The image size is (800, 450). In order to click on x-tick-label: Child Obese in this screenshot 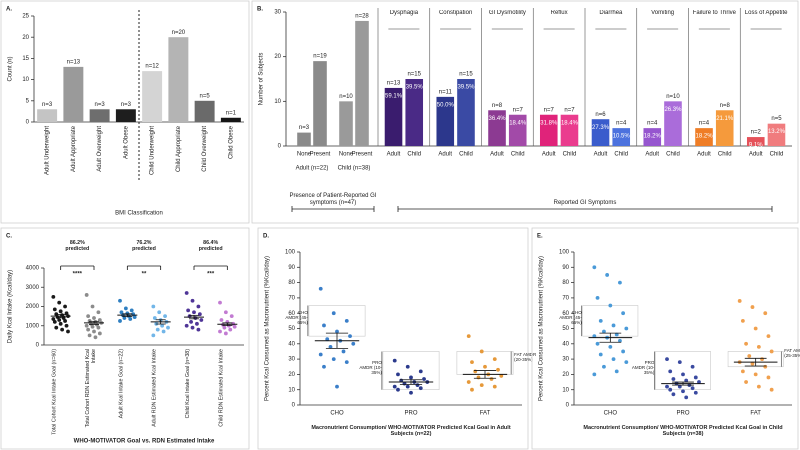, I will do `click(231, 142)`.